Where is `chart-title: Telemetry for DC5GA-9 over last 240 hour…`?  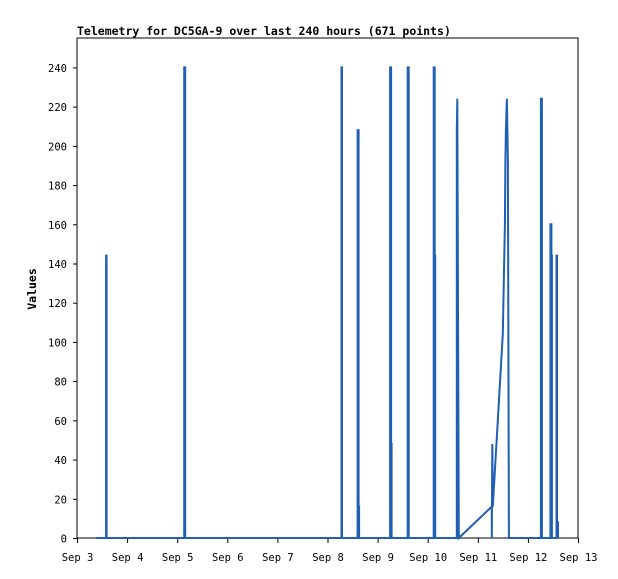 chart-title: Telemetry for DC5GA-9 over last 240 hour… is located at coordinates (264, 31).